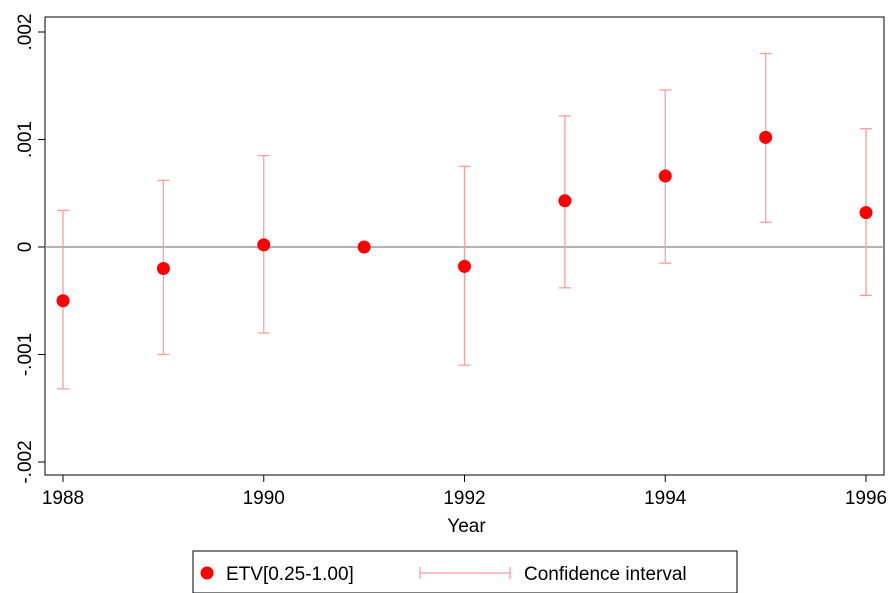 This screenshot has width=894, height=593. What do you see at coordinates (207, 573) in the screenshot?
I see `legend-marker-point` at bounding box center [207, 573].